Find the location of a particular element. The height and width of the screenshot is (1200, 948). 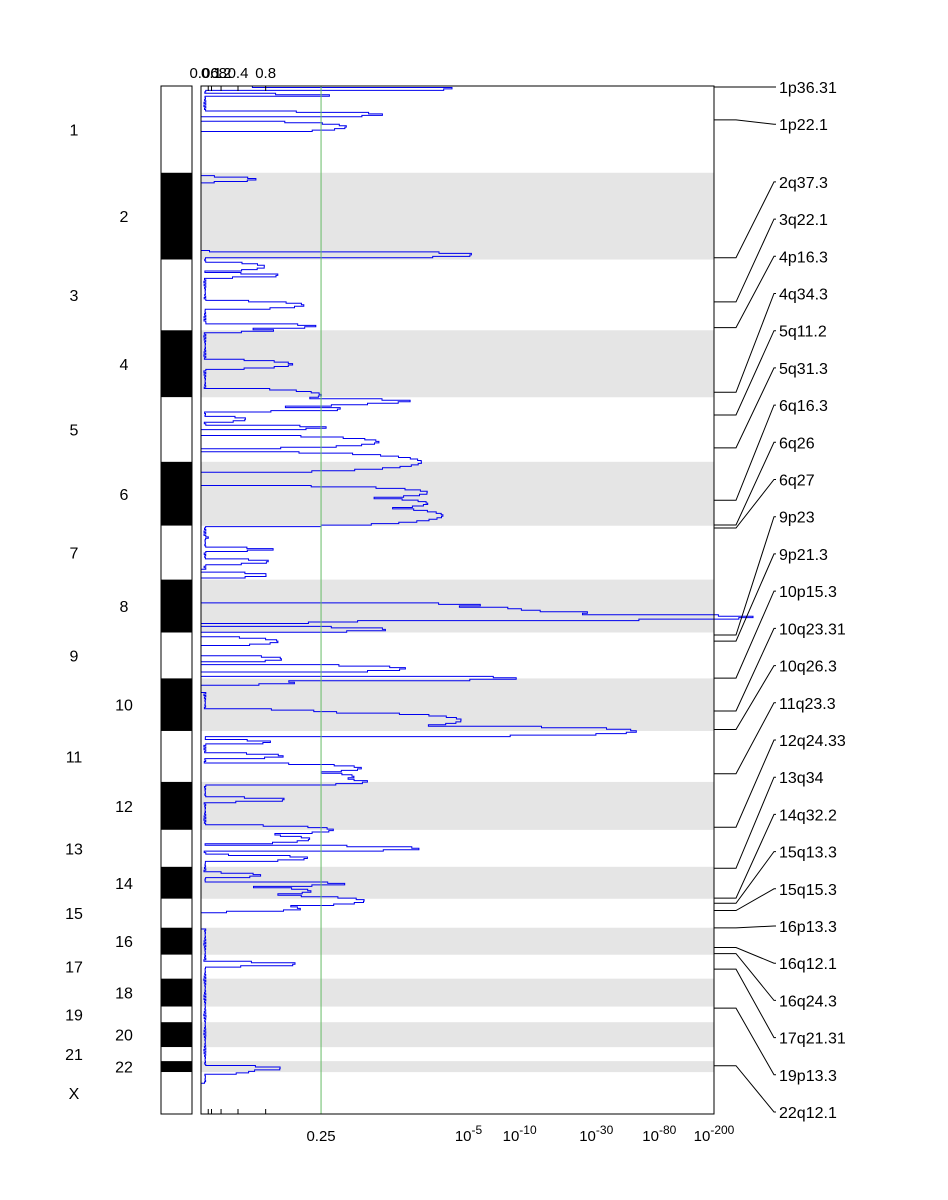

cytoband-label-2: 2q37.3 is located at coordinates (803, 183).